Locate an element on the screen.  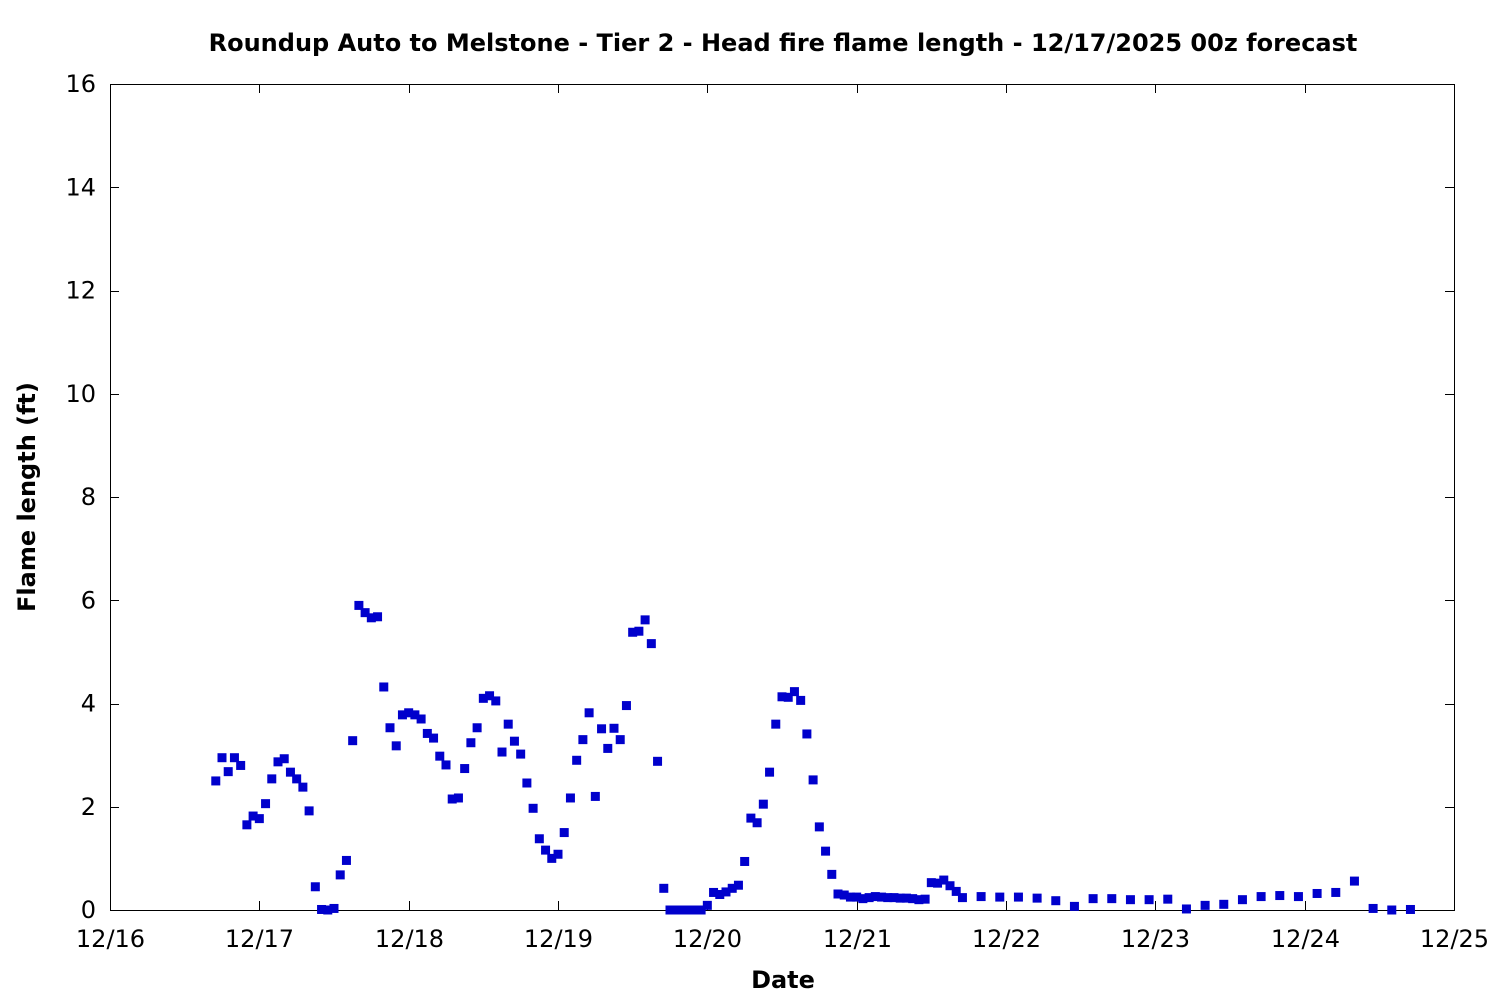
x-tick-label: 12/19 is located at coordinates (558, 939).